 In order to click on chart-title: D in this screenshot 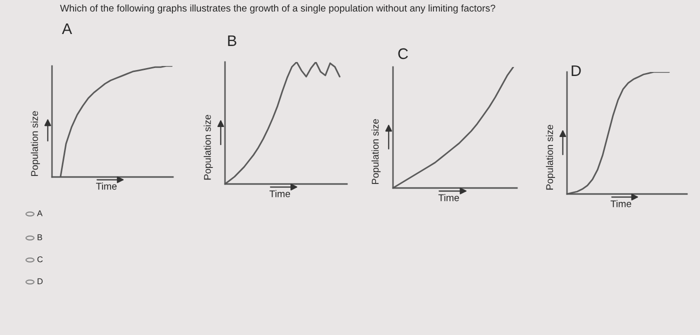, I will do `click(576, 70)`.